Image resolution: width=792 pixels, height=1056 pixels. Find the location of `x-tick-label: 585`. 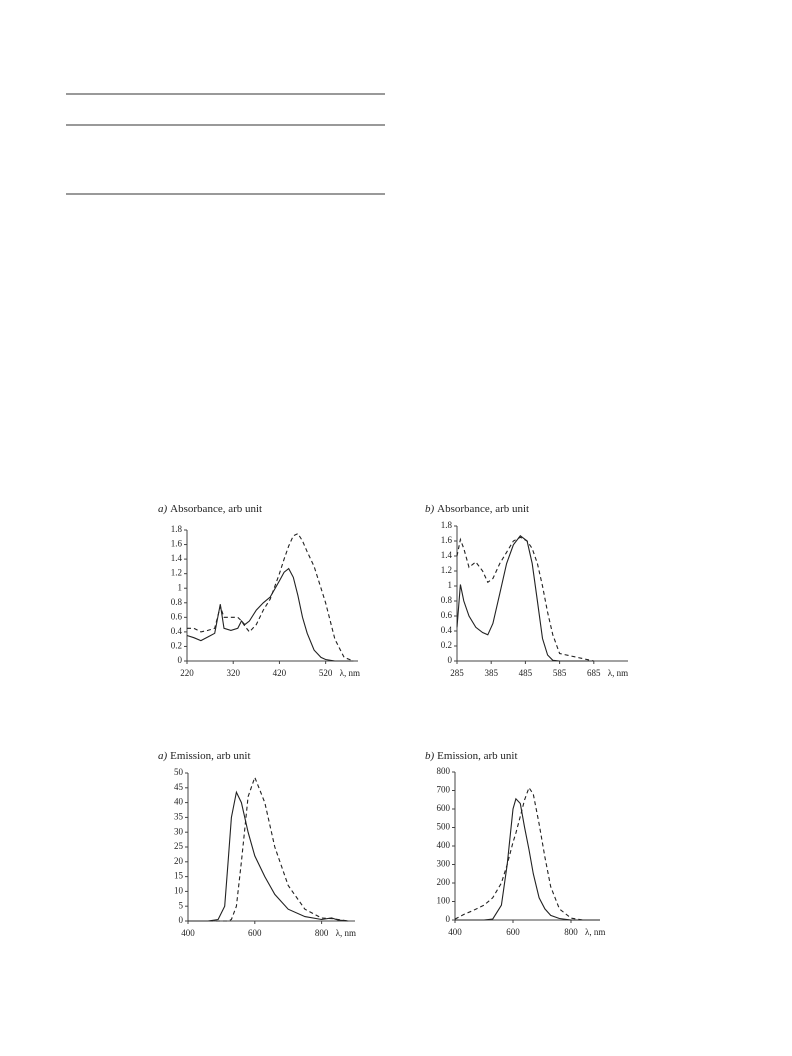

x-tick-label: 585 is located at coordinates (560, 673).